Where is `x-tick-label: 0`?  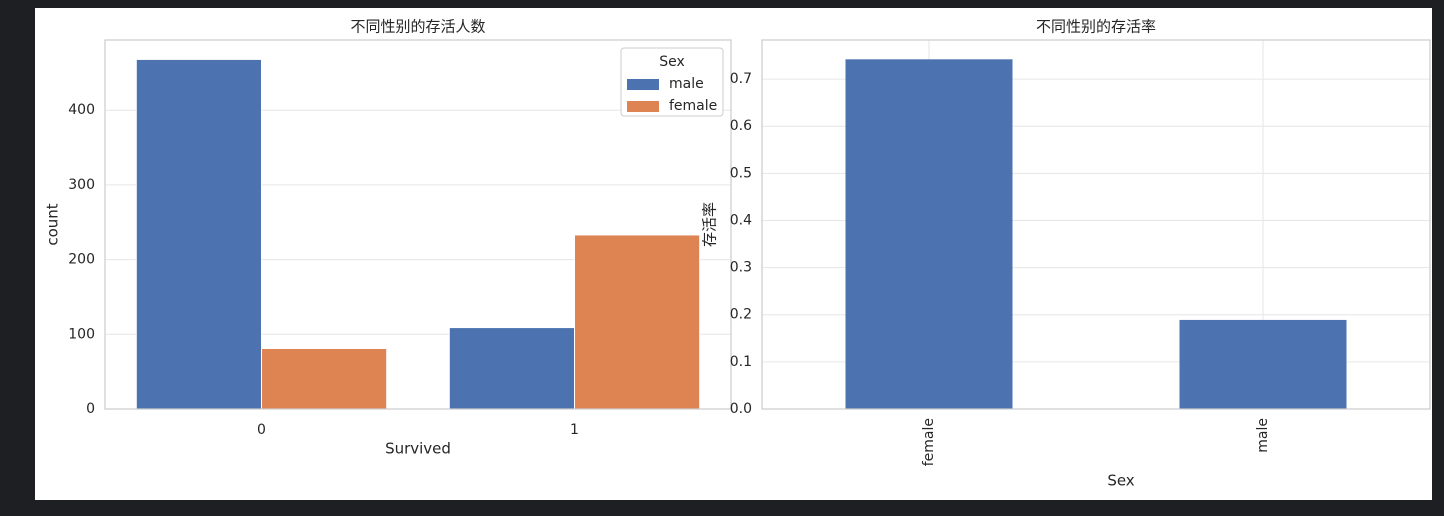
x-tick-label: 0 is located at coordinates (261, 430).